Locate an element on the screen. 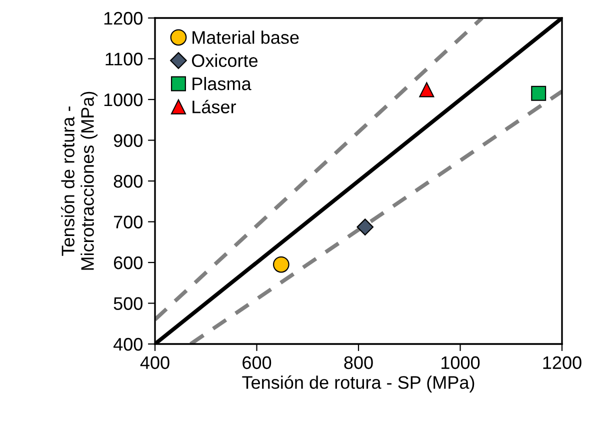 Image resolution: width=598 pixels, height=421 pixels. y-tick-label: 600 is located at coordinates (128, 263).